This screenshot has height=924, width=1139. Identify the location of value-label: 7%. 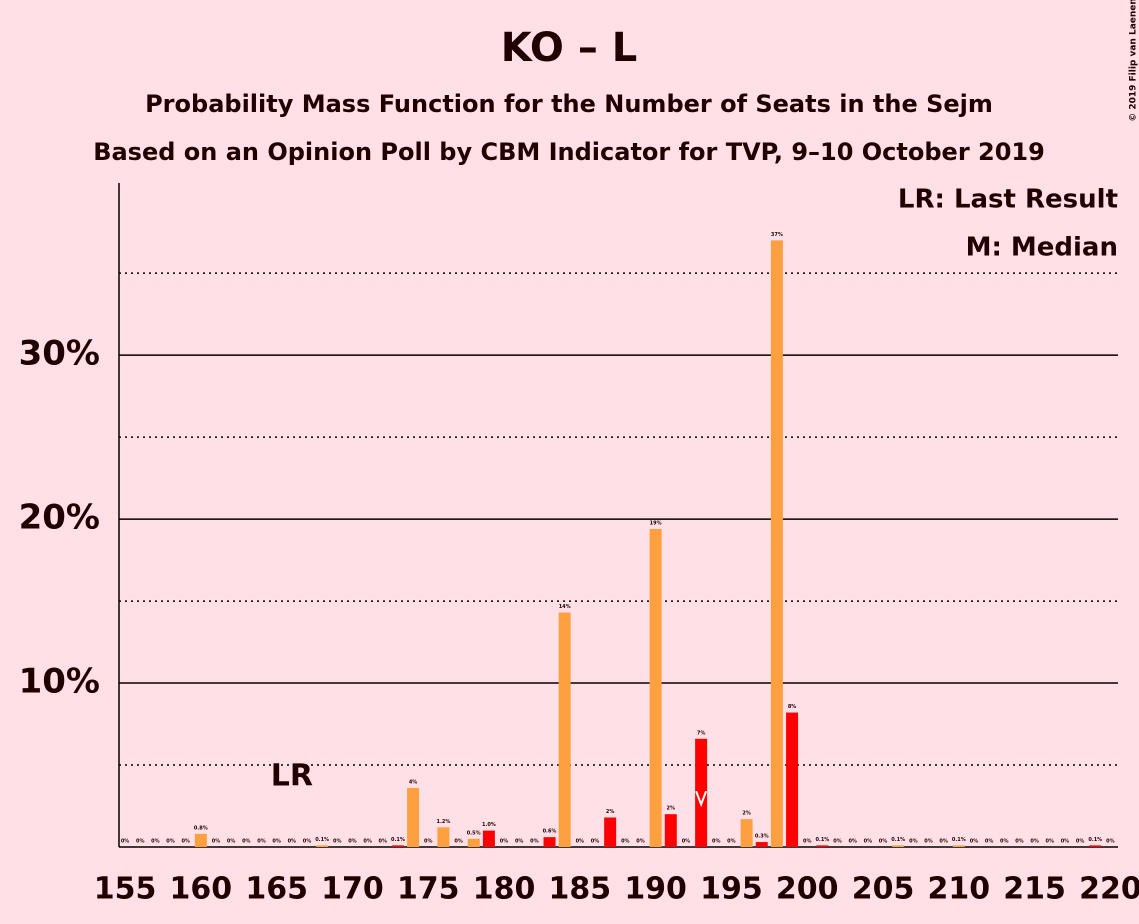
(701, 733).